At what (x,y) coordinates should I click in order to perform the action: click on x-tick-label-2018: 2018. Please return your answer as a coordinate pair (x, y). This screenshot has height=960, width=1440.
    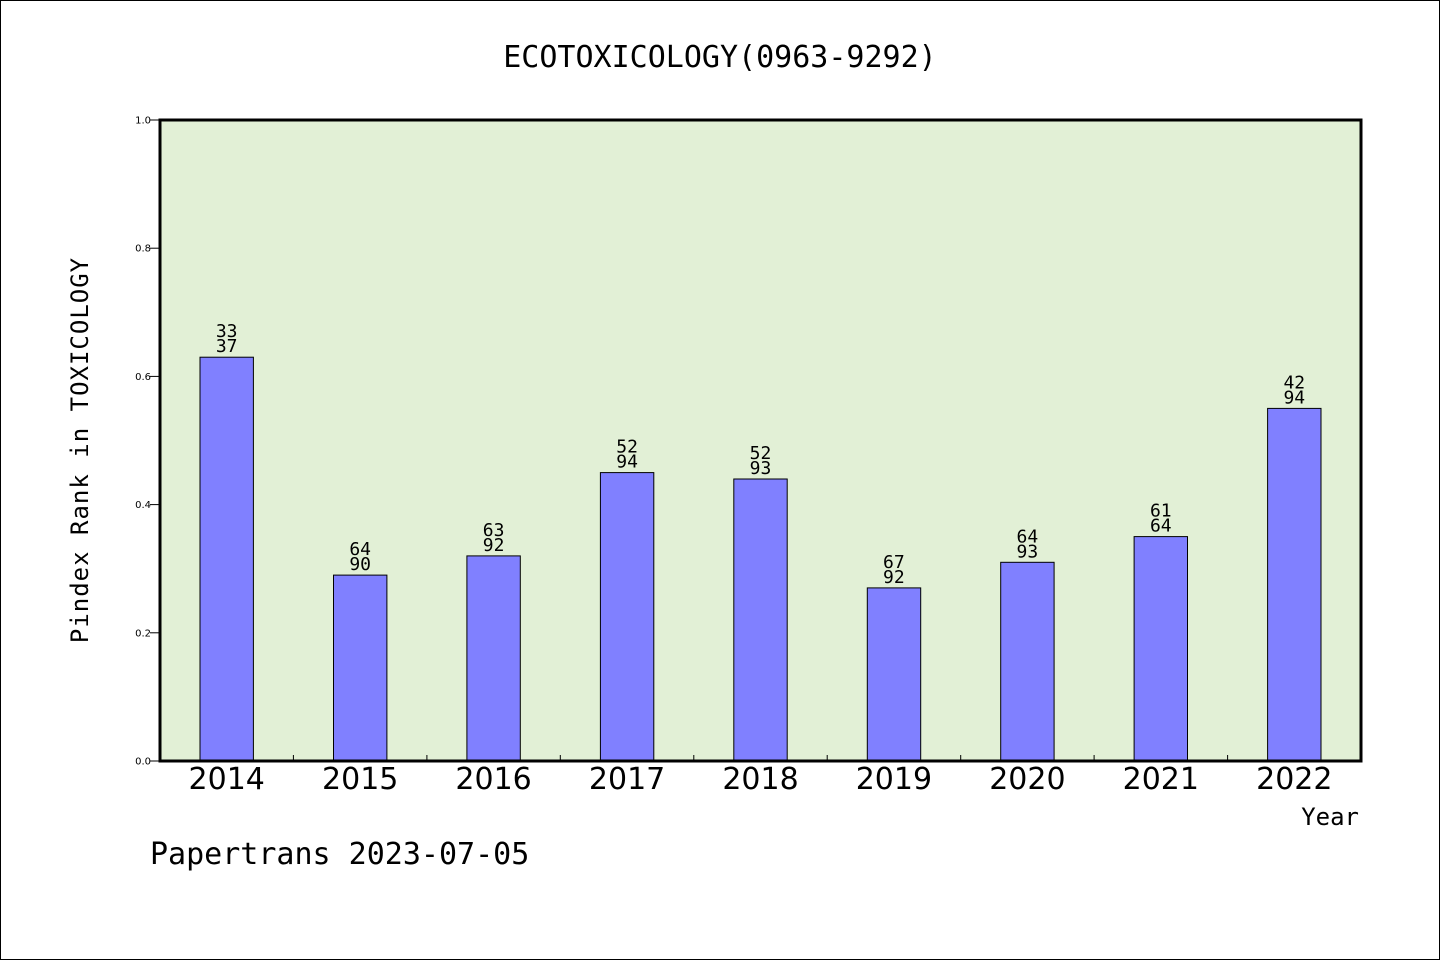
    Looking at the image, I should click on (760, 779).